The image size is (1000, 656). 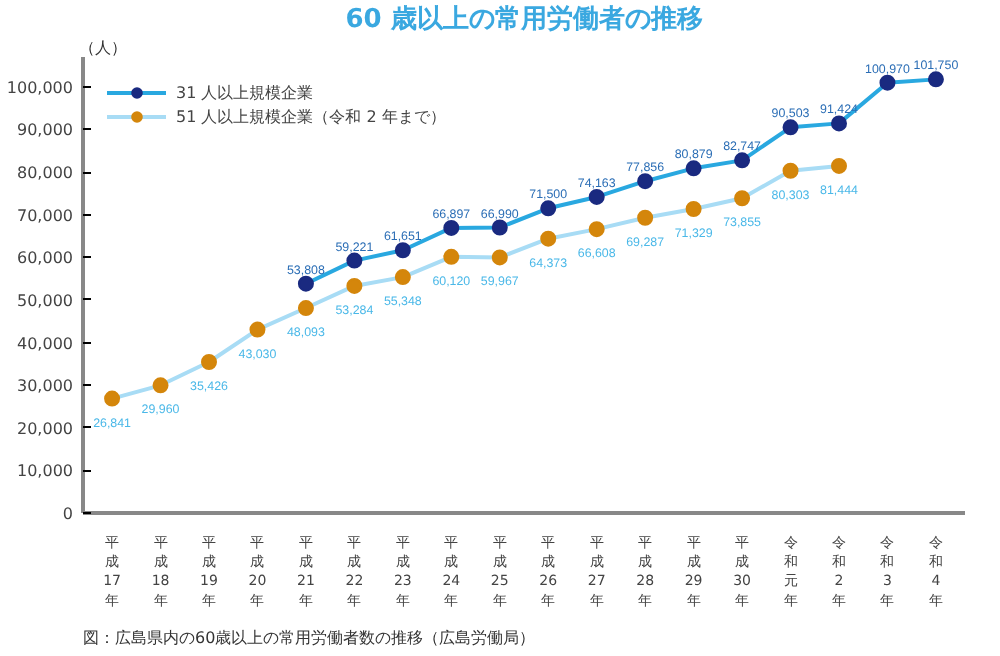 What do you see at coordinates (245, 92) in the screenshot?
I see `legend-label: 31 人以上規模企業` at bounding box center [245, 92].